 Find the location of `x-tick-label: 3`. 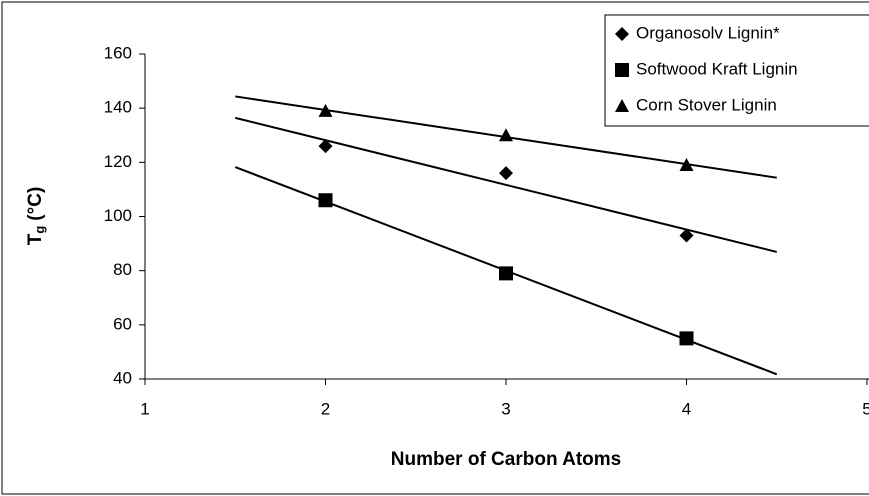

x-tick-label: 3 is located at coordinates (505, 408).